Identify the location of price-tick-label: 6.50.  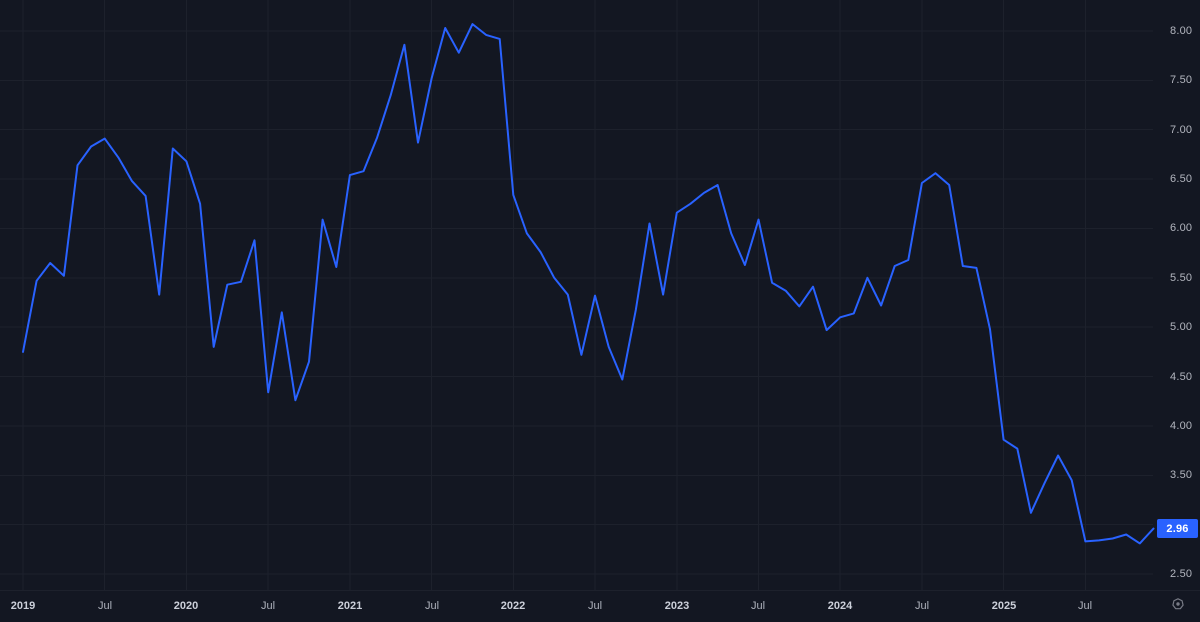
(1181, 179).